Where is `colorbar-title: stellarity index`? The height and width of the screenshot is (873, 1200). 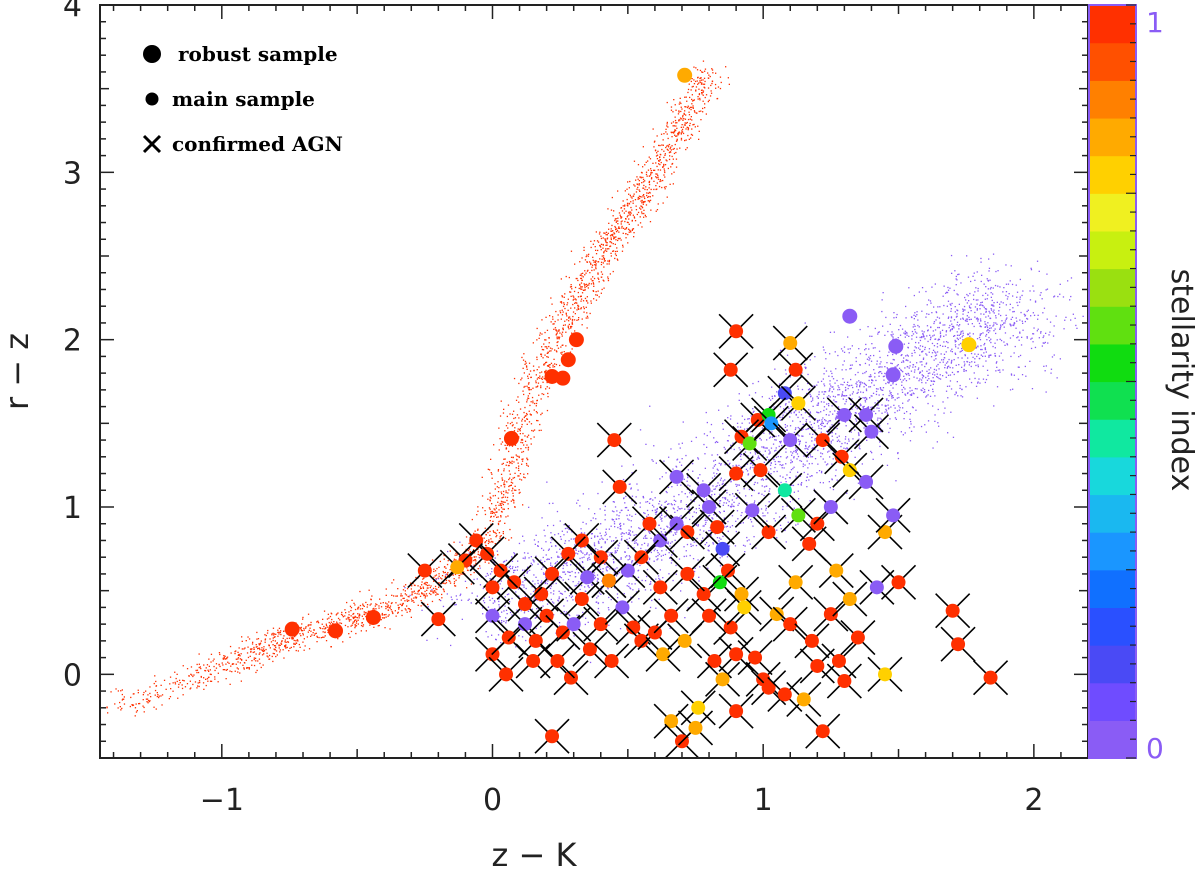
colorbar-title: stellarity index is located at coordinates (1181, 380).